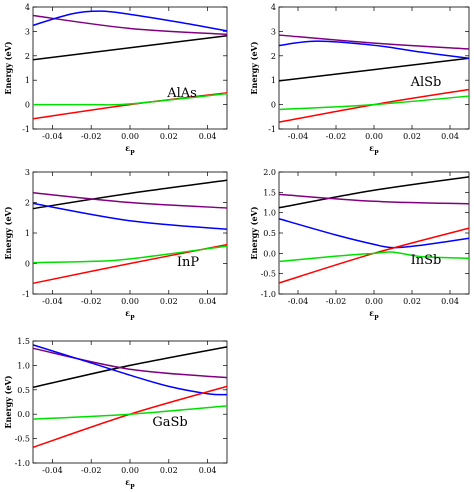 The width and height of the screenshot is (474, 492). What do you see at coordinates (188, 262) in the screenshot?
I see `material-annotation: InP` at bounding box center [188, 262].